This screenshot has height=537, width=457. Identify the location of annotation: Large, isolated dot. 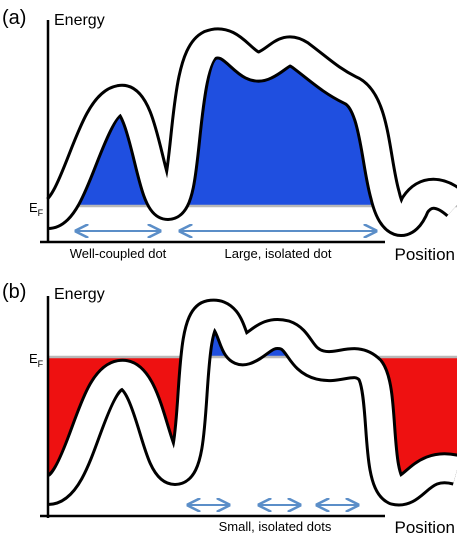
(278, 253).